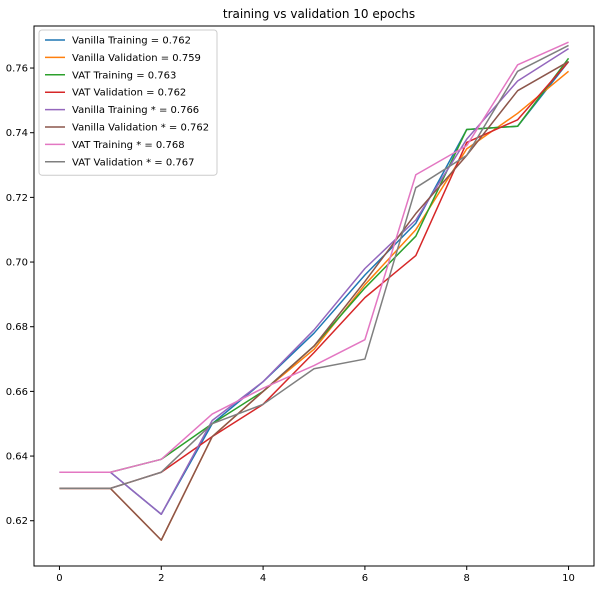  Describe the element at coordinates (17, 457) in the screenshot. I see `y-tick-label: 0.64` at that location.